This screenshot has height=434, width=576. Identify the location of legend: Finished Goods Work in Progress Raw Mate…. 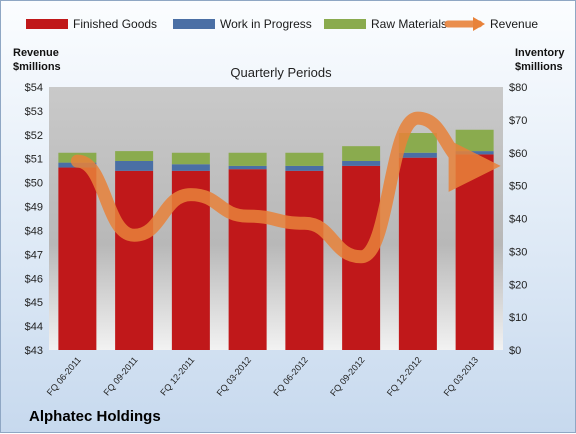
(282, 24).